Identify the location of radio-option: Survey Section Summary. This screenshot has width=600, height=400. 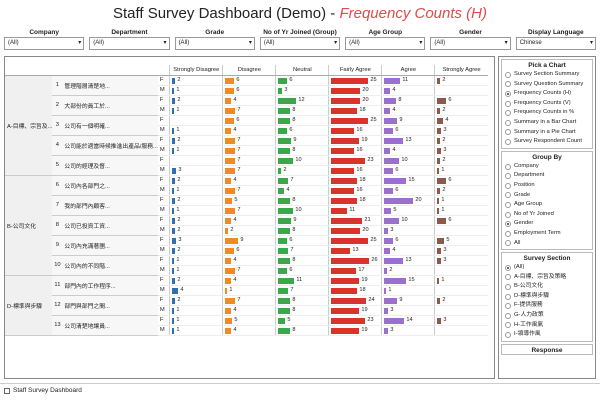
(547, 75).